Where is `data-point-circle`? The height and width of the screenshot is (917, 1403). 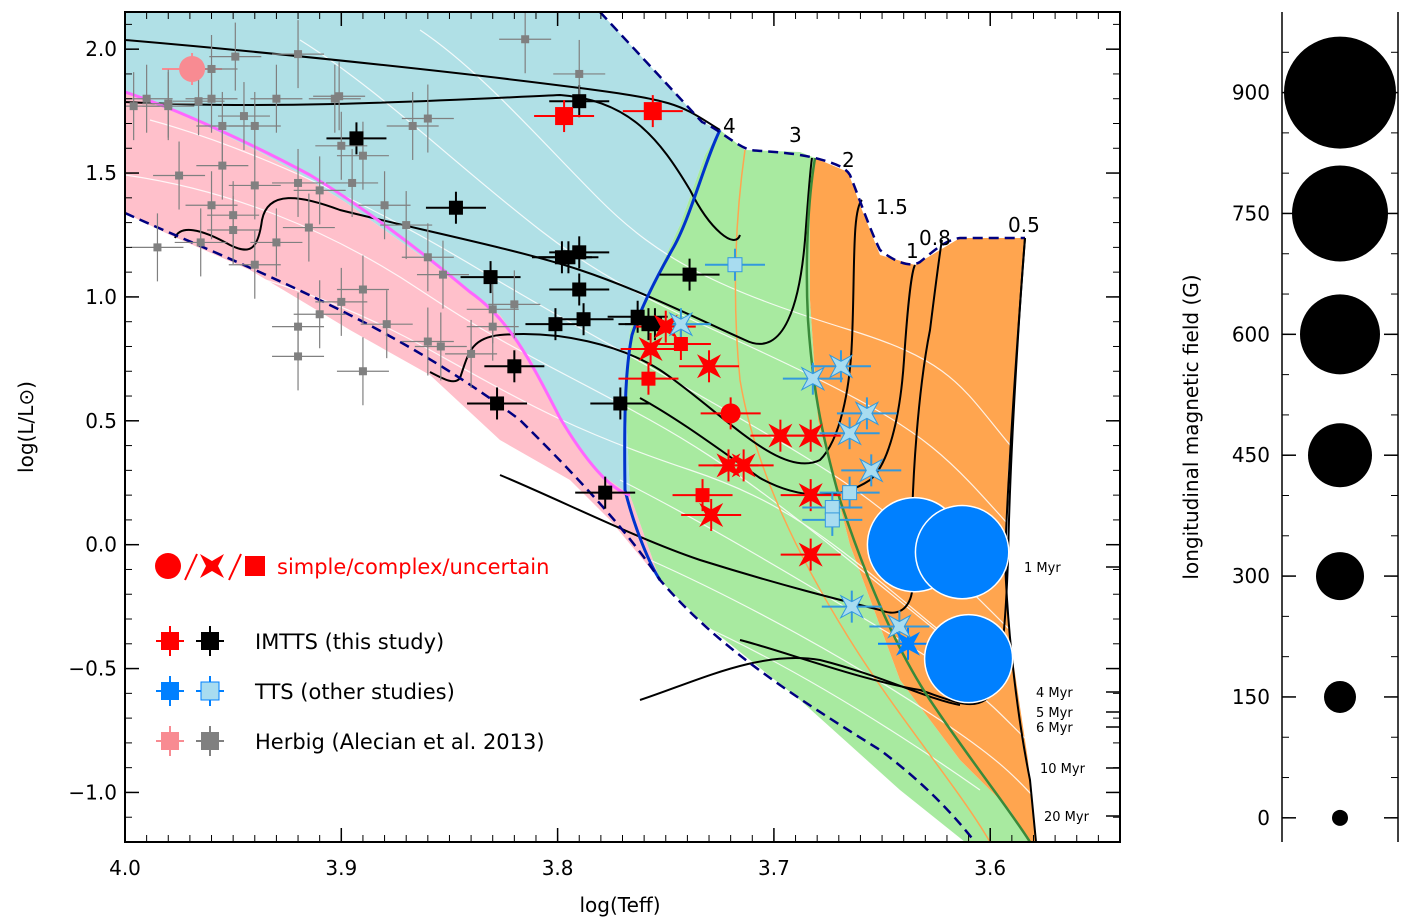 data-point-circle is located at coordinates (730, 413).